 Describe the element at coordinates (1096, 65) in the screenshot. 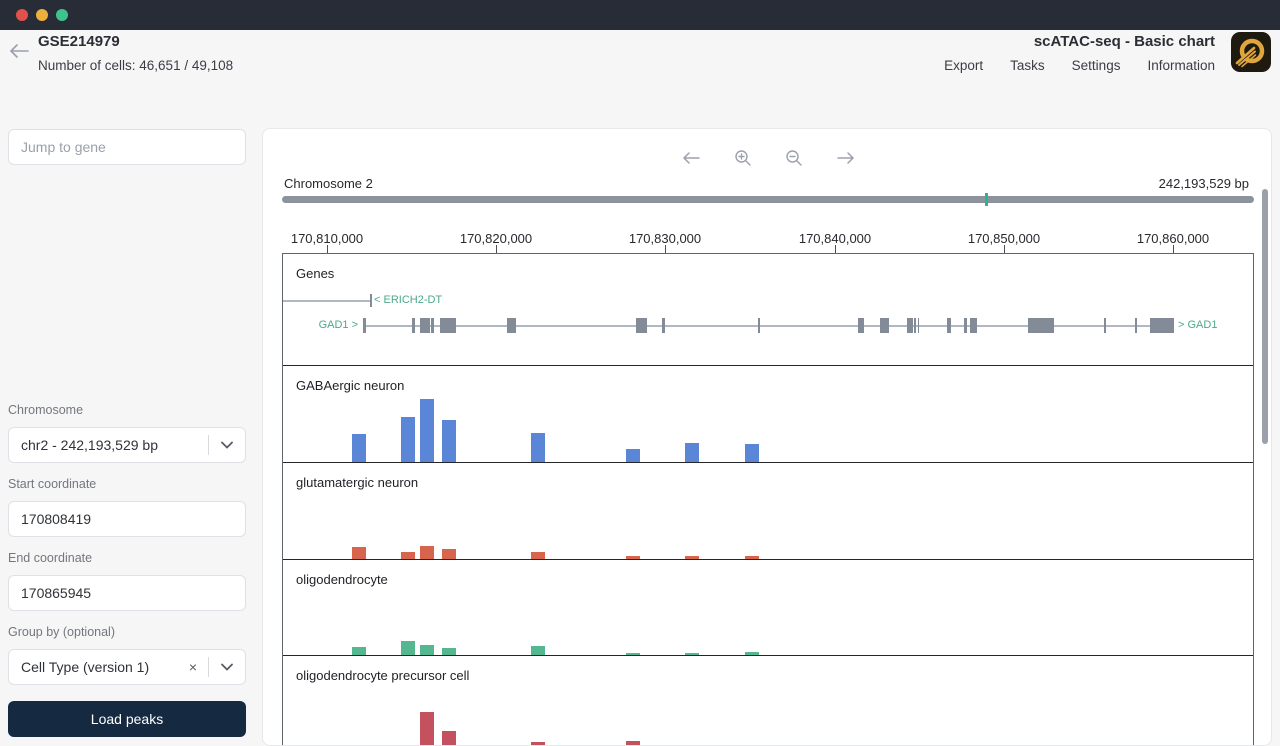

I see `menu-settings: Settings` at that location.